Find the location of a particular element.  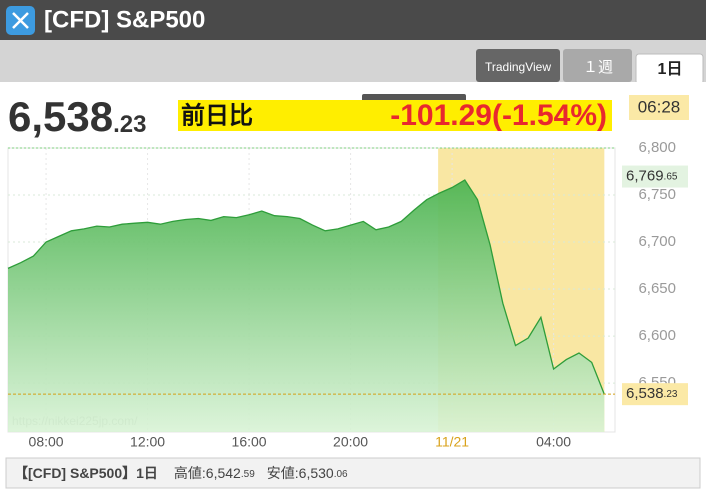

x-tick-label: 08:00 is located at coordinates (46, 442).